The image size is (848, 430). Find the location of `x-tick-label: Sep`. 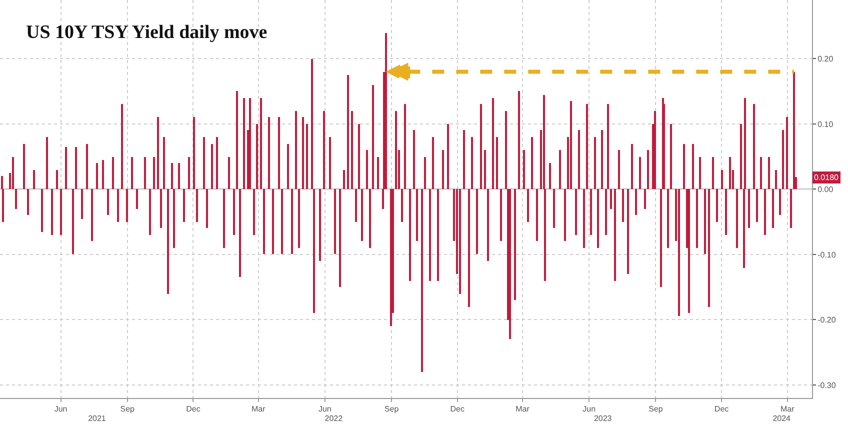

x-tick-label: Sep is located at coordinates (656, 409).